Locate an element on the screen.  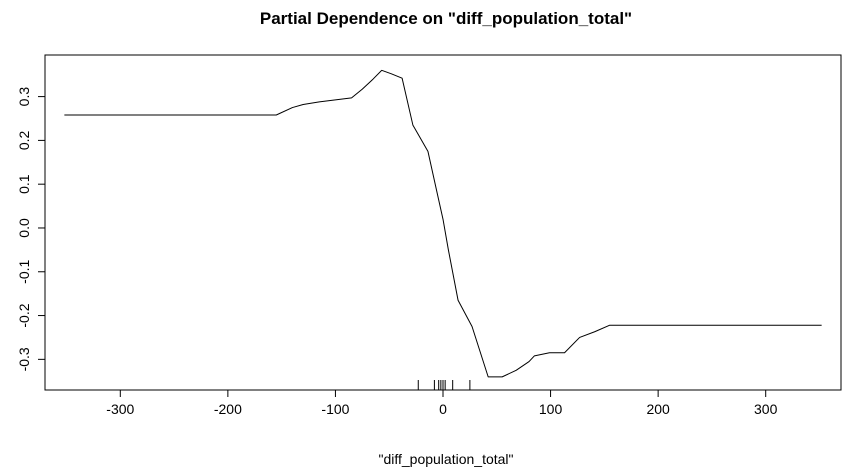
y-tick-label: -0.3 is located at coordinates (24, 359).